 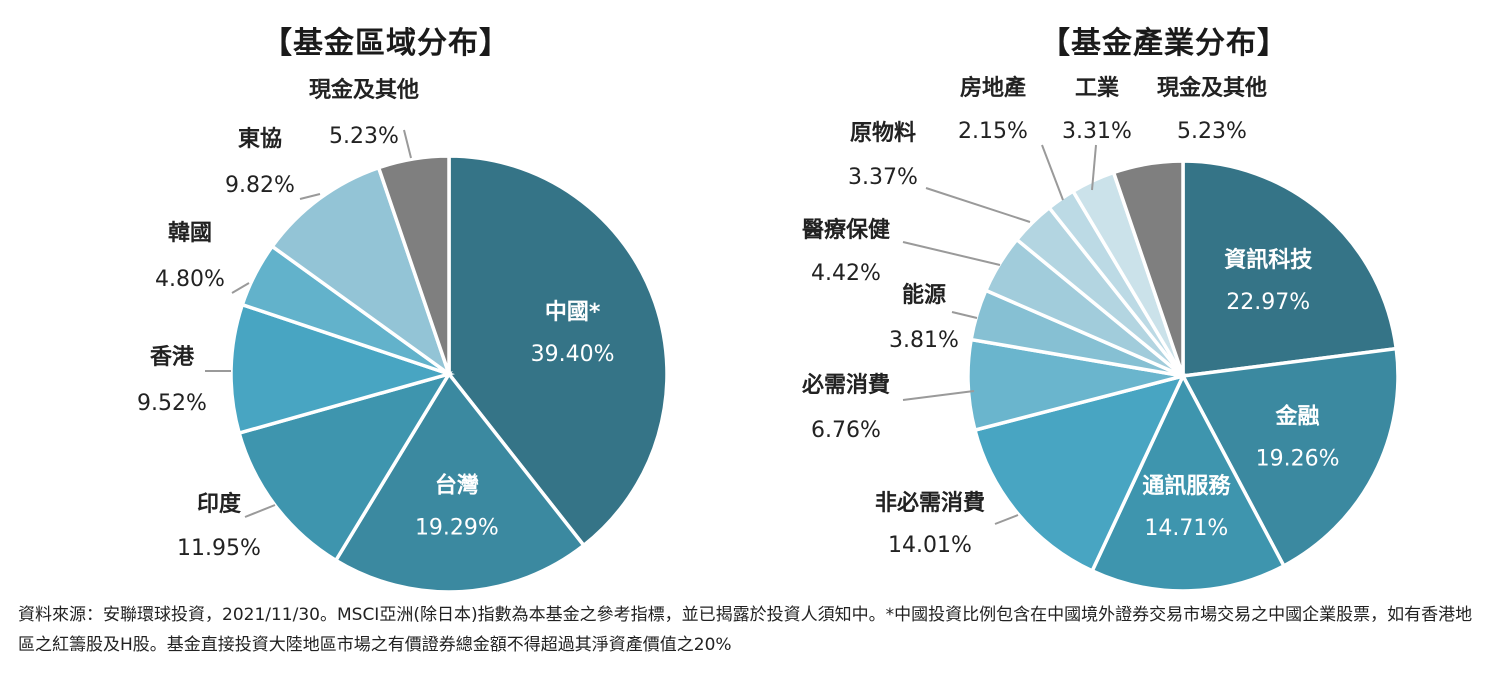 What do you see at coordinates (993, 88) in the screenshot?
I see `industry-slice-8-label: 房地產` at bounding box center [993, 88].